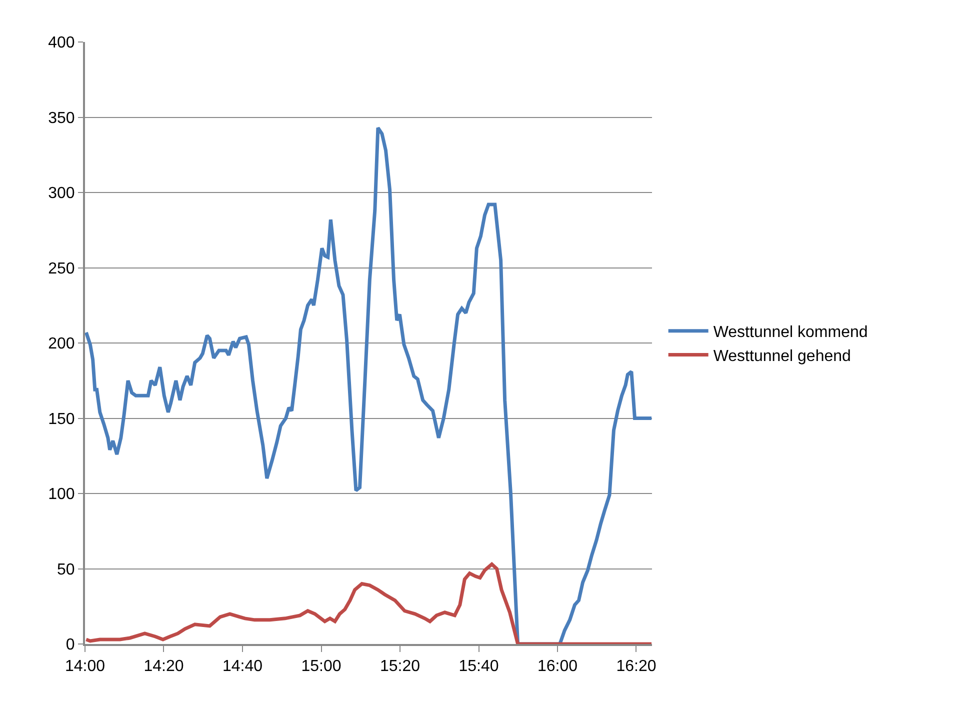 The image size is (953, 722). I want to click on y-tick-label: 400, so click(61, 43).